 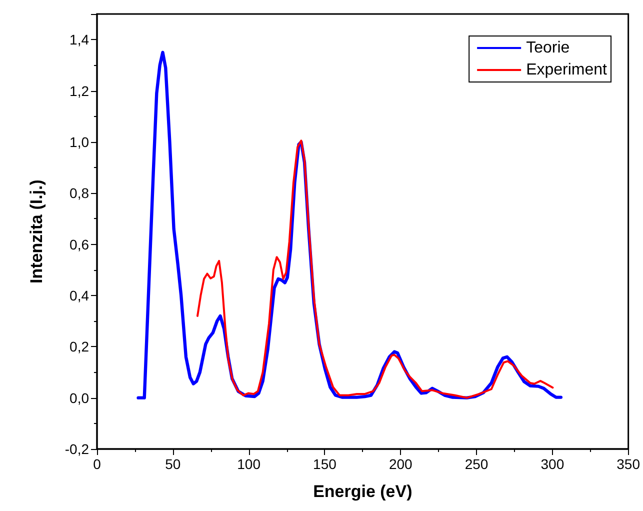 What do you see at coordinates (567, 70) in the screenshot?
I see `legend-label: Experiment` at bounding box center [567, 70].